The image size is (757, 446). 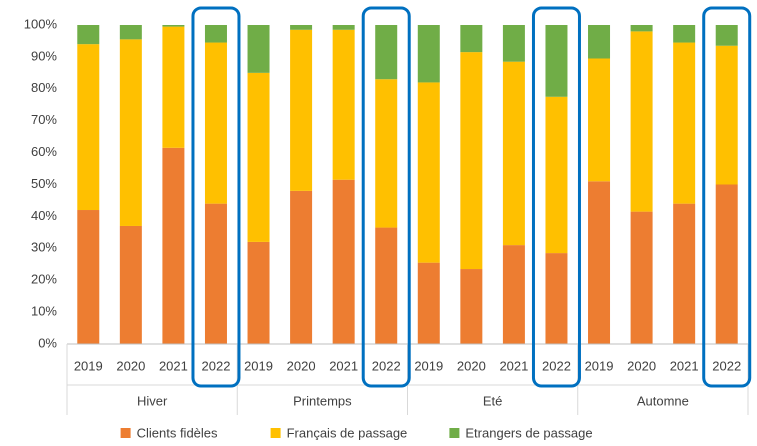 I want to click on group-label: Automne, so click(x=663, y=400).